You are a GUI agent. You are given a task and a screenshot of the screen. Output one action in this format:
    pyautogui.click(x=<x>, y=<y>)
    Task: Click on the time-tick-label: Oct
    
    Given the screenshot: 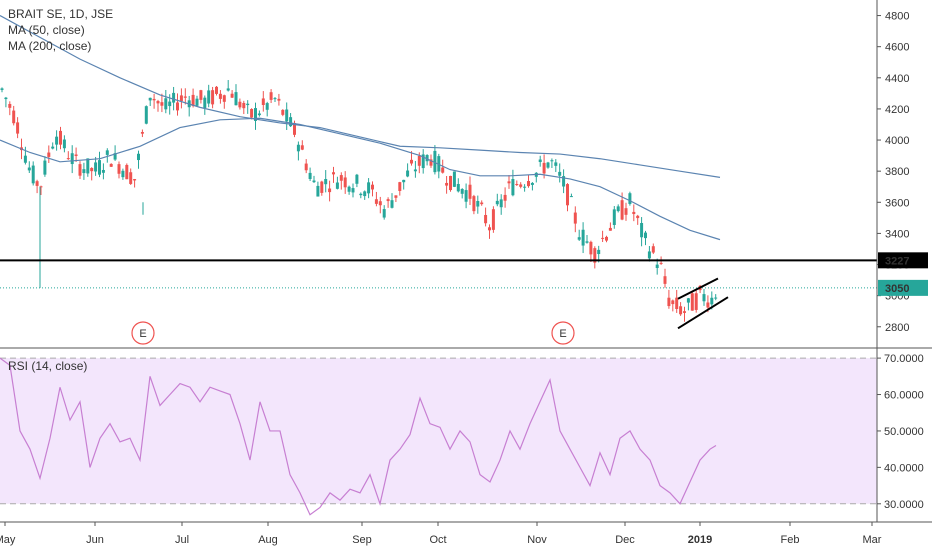 What is the action you would take?
    pyautogui.click(x=437, y=540)
    